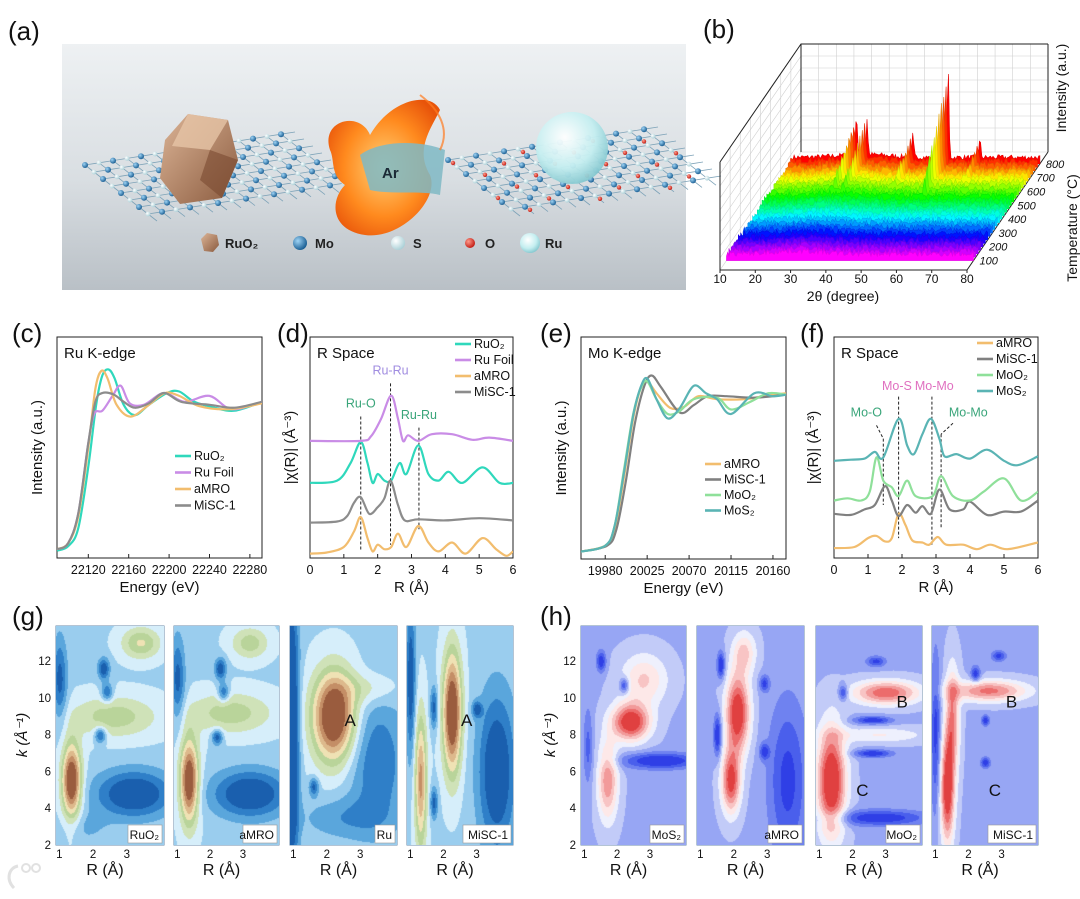 Image resolution: width=1080 pixels, height=899 pixels. What do you see at coordinates (897, 279) in the screenshot?
I see `x-tick-label: 60` at bounding box center [897, 279].